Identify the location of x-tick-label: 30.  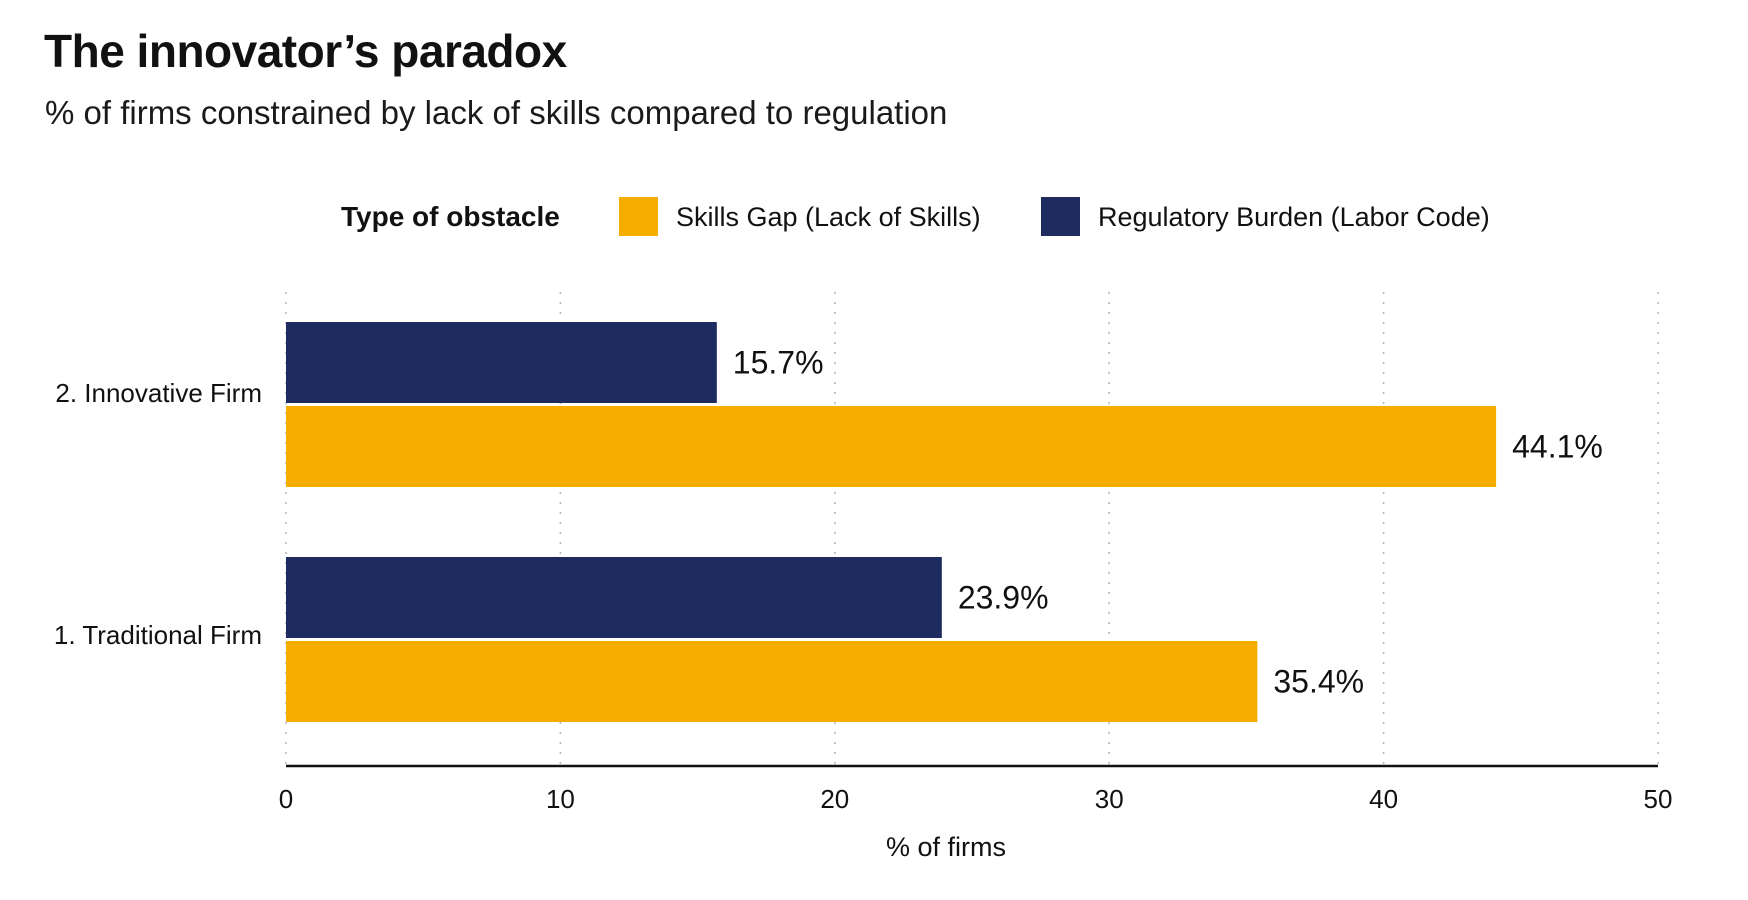
(1109, 799).